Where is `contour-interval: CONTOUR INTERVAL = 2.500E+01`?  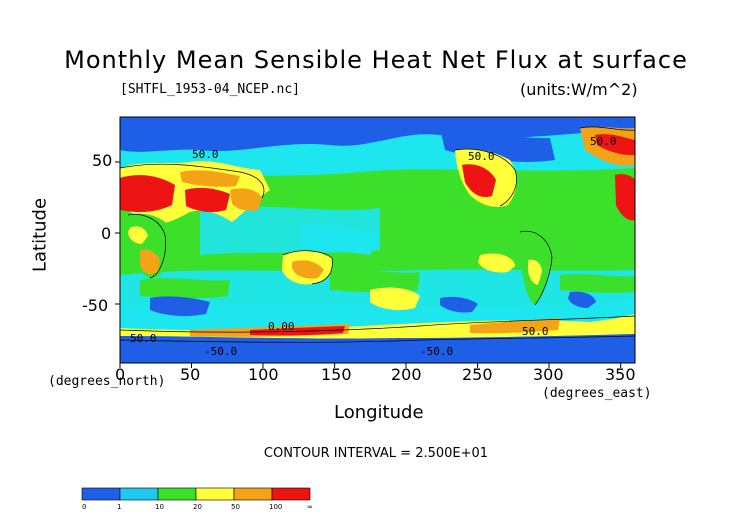
contour-interval: CONTOUR INTERVAL = 2.500E+01 is located at coordinates (376, 453).